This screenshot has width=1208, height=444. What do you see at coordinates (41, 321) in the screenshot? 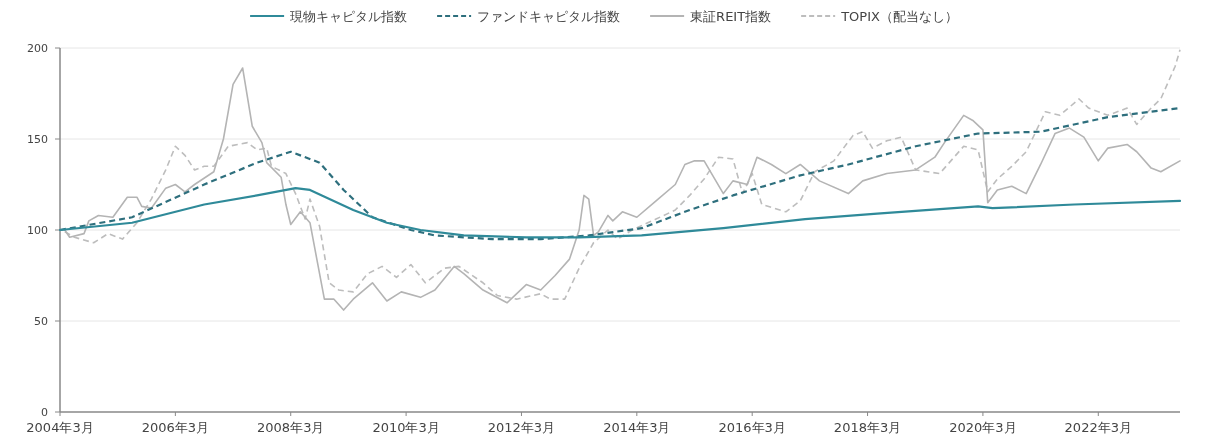
I see `y-tick-label: 50` at bounding box center [41, 321].